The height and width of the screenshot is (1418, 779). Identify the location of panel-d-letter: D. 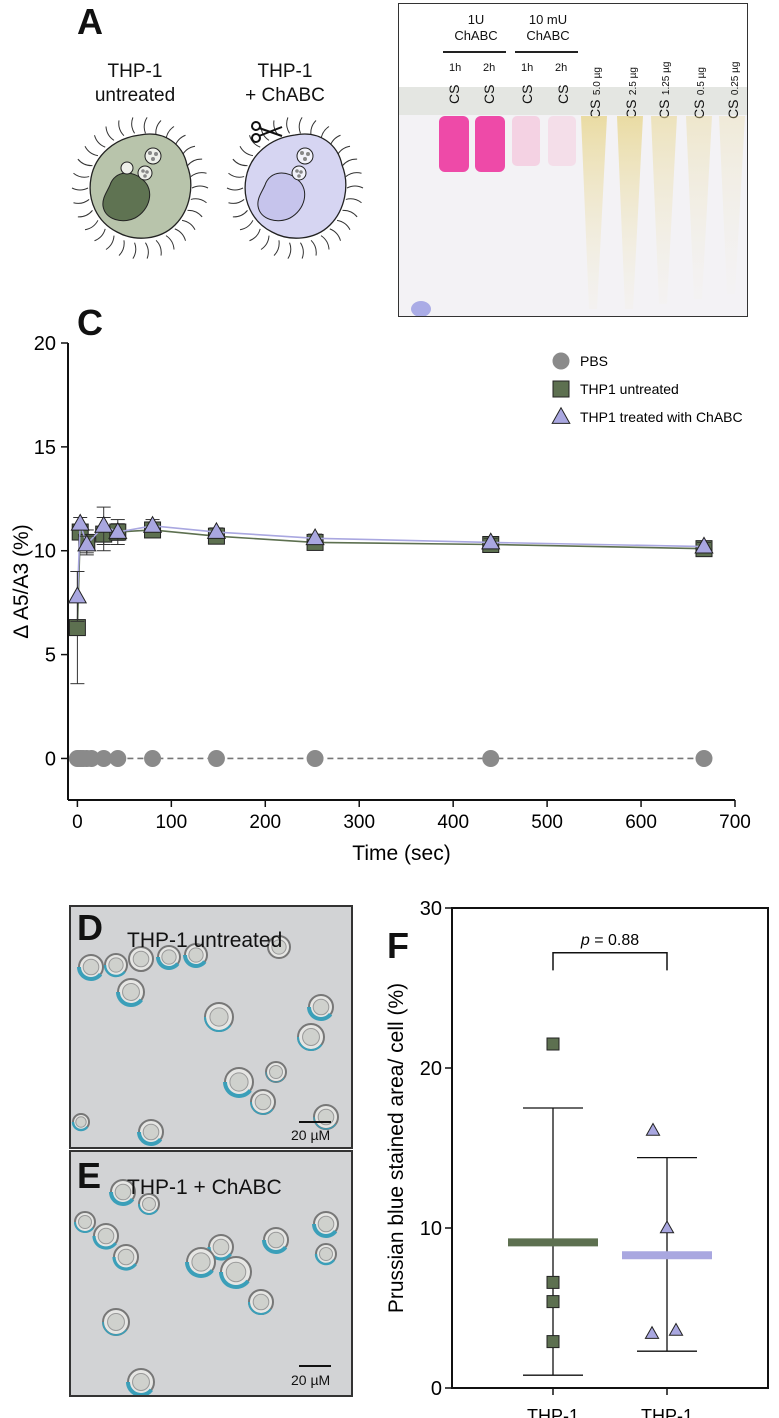
(90, 927).